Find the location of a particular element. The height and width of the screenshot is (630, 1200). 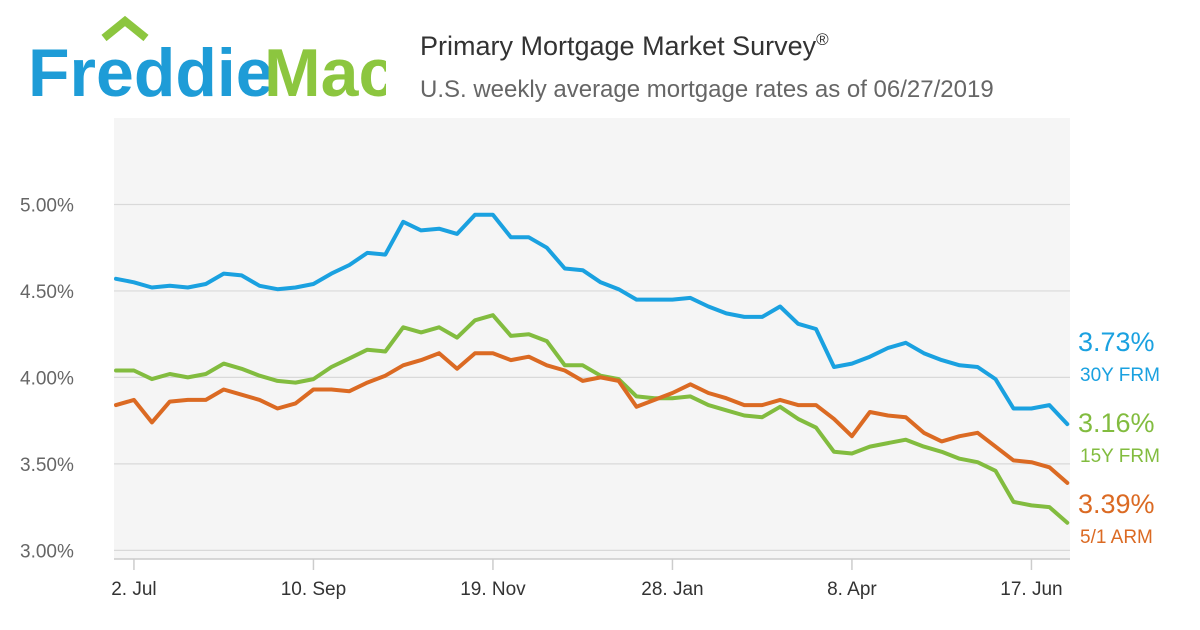

series-legend: 3.73% 30Y FRM 3.16% 15Y FRM 3.39% 5/1 ARM is located at coordinates (1119, 437).